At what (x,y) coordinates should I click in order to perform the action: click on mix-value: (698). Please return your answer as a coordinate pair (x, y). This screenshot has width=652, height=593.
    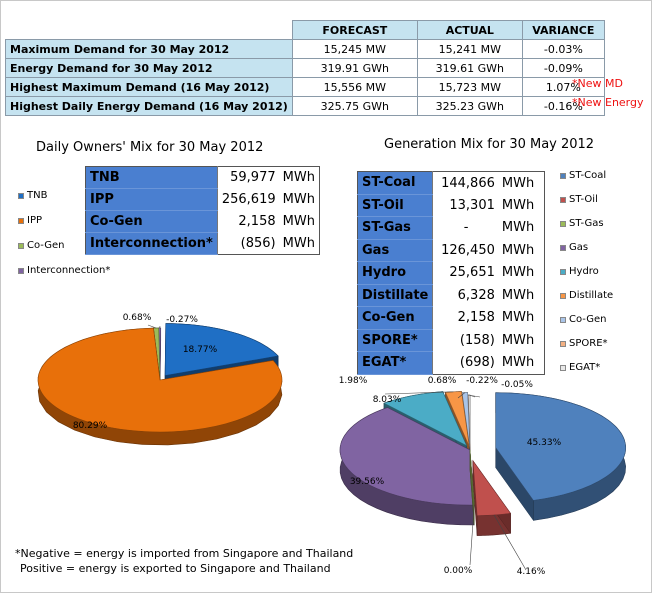
    Looking at the image, I should click on (465, 362).